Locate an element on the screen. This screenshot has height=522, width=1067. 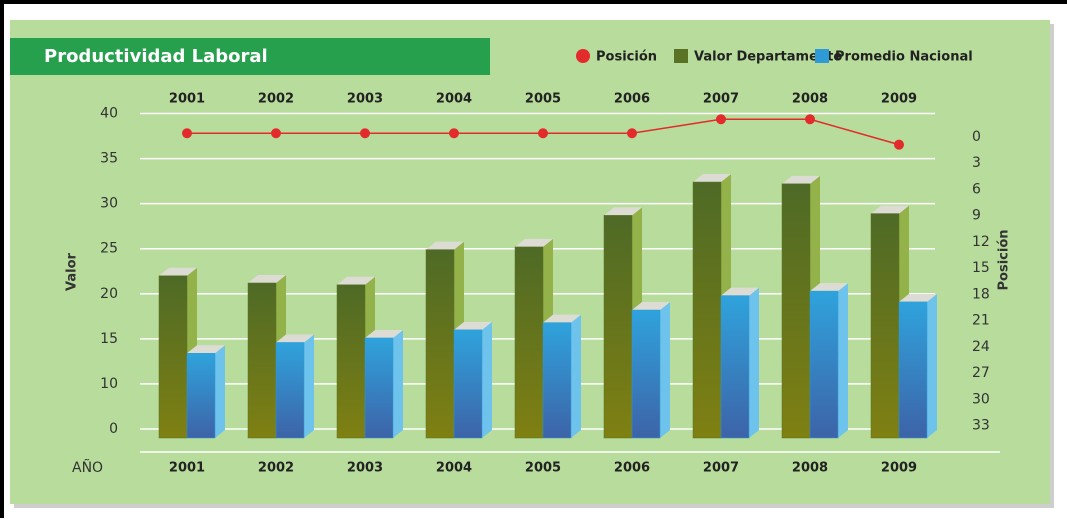
x-tick-label-top: 2005 is located at coordinates (543, 99).